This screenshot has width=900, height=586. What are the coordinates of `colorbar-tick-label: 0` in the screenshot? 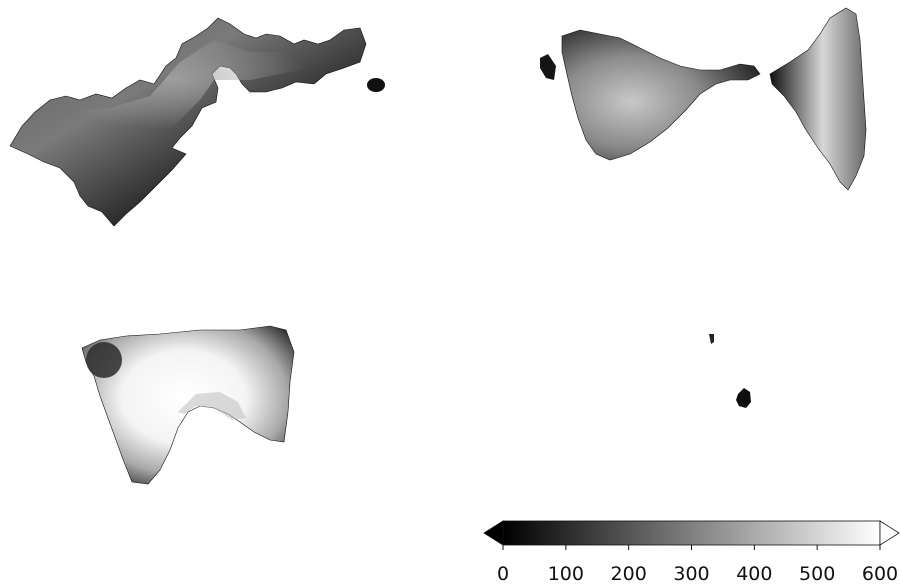 It's located at (503, 574).